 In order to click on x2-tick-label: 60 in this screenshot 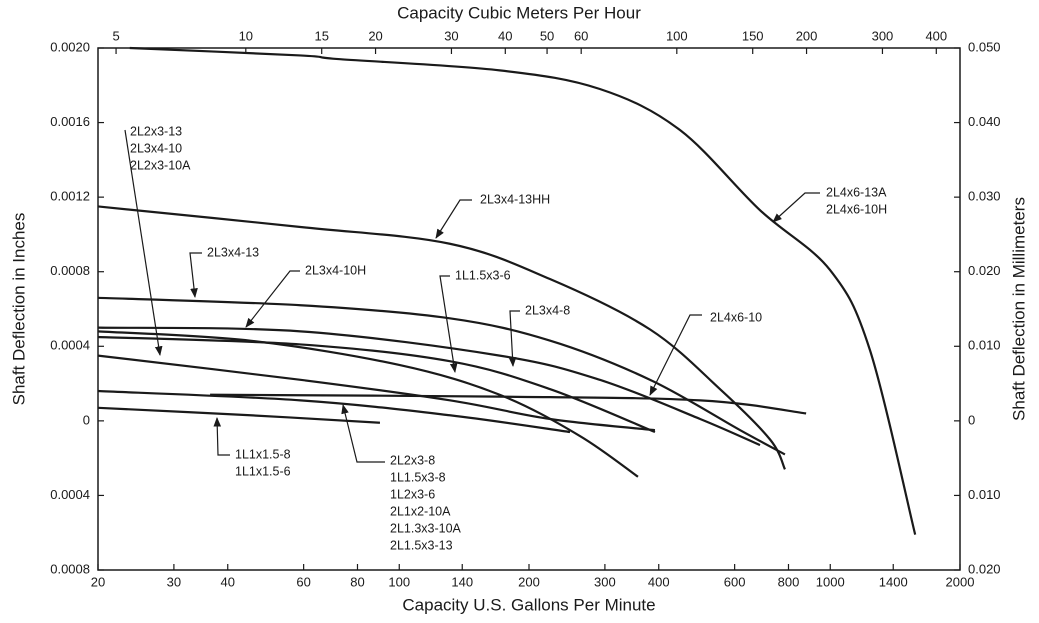, I will do `click(581, 35)`.